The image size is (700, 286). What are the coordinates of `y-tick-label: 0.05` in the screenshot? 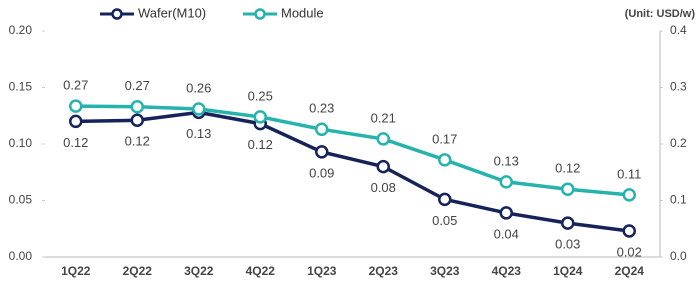 It's located at (21, 200).